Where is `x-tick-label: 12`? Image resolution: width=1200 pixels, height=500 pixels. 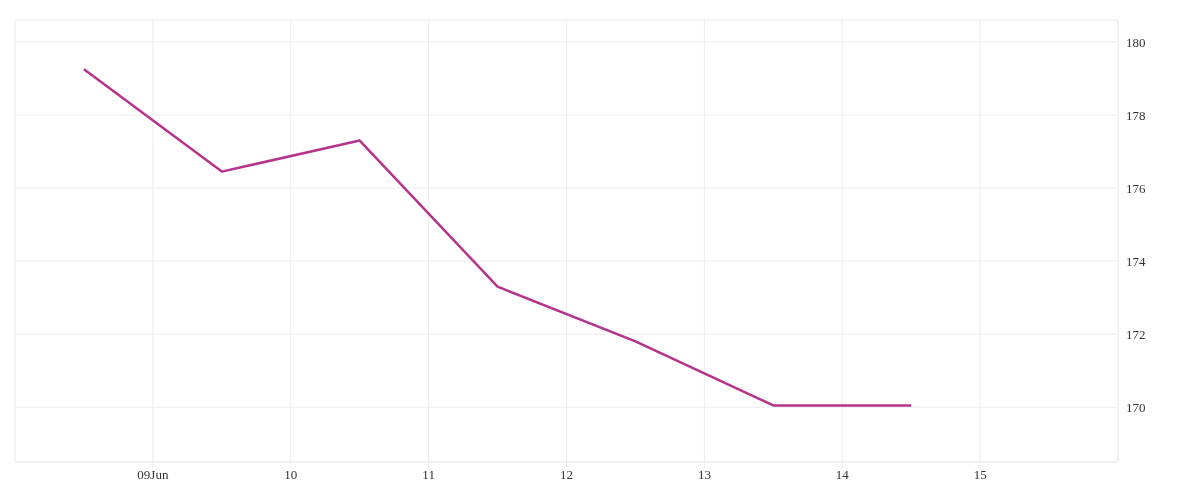
x-tick-label: 12 is located at coordinates (566, 475).